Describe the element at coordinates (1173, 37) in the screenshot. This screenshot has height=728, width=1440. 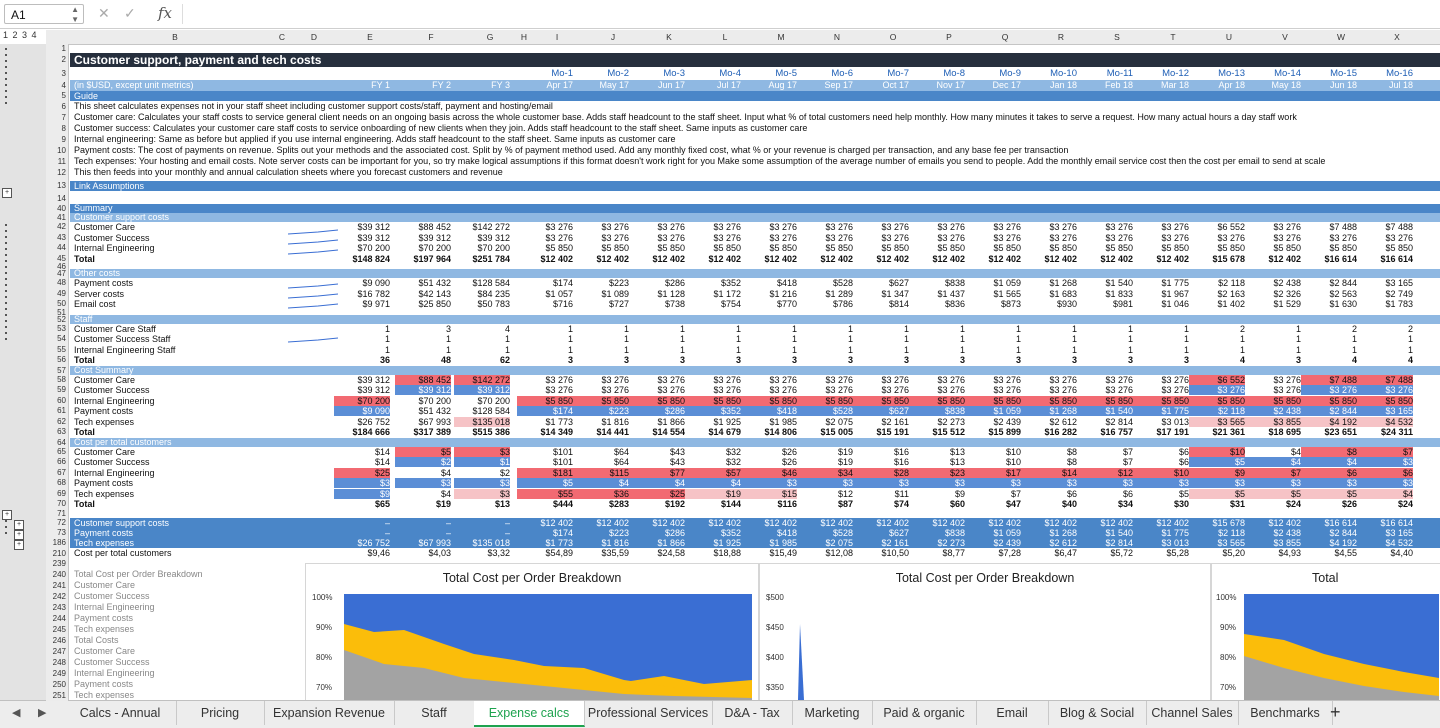
I see `column-header: T` at that location.